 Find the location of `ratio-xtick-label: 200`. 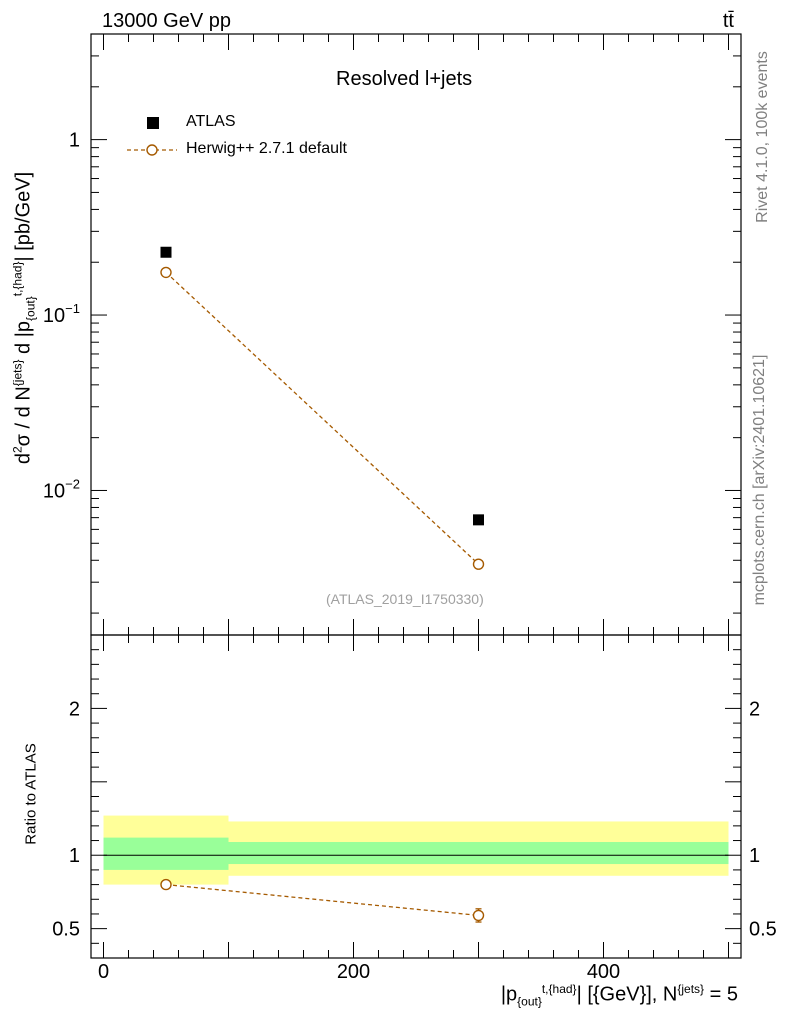

ratio-xtick-label: 200 is located at coordinates (353, 972).